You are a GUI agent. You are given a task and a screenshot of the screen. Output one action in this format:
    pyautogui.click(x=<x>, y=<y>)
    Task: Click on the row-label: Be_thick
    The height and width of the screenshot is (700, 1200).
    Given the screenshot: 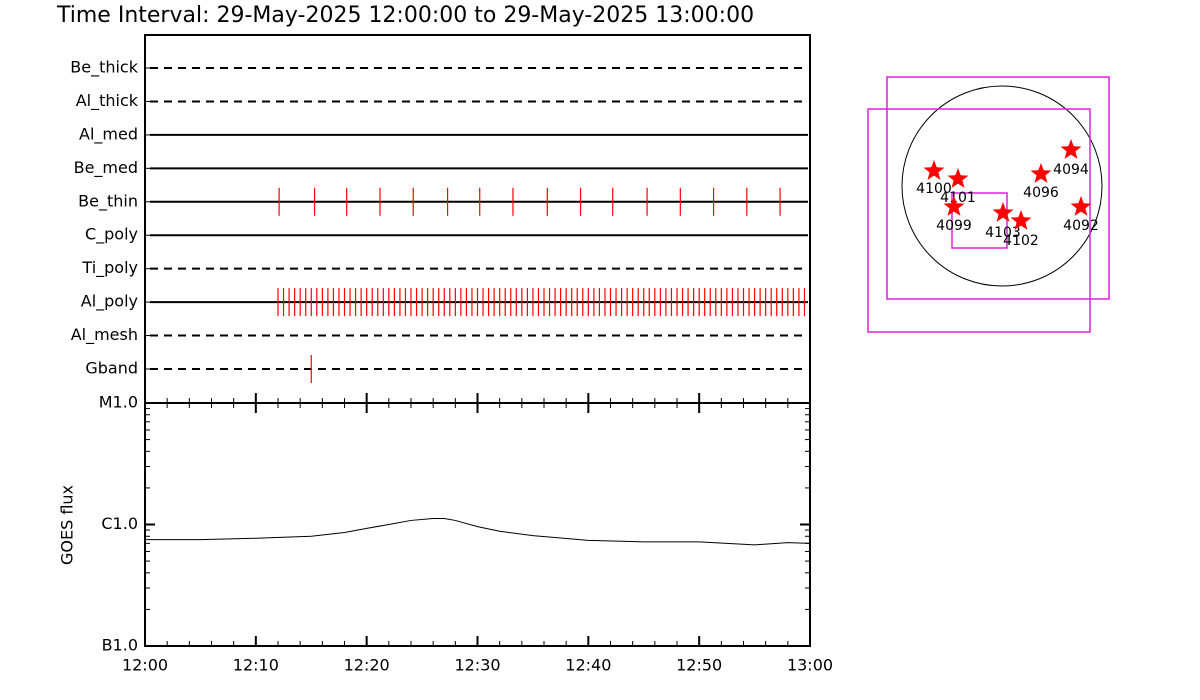 What is the action you would take?
    pyautogui.click(x=104, y=68)
    